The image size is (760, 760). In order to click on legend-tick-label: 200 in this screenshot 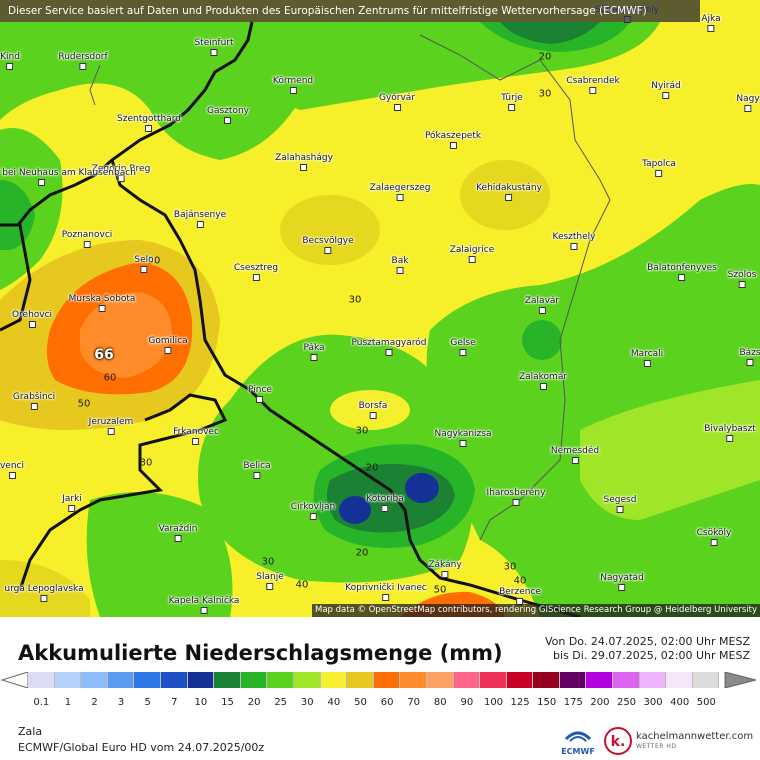, I will do `click(600, 702)`.